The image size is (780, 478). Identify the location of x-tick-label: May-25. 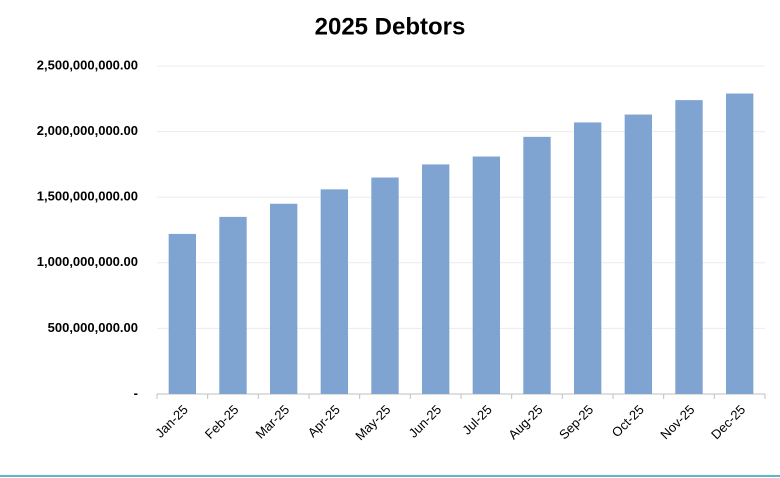
(372, 422).